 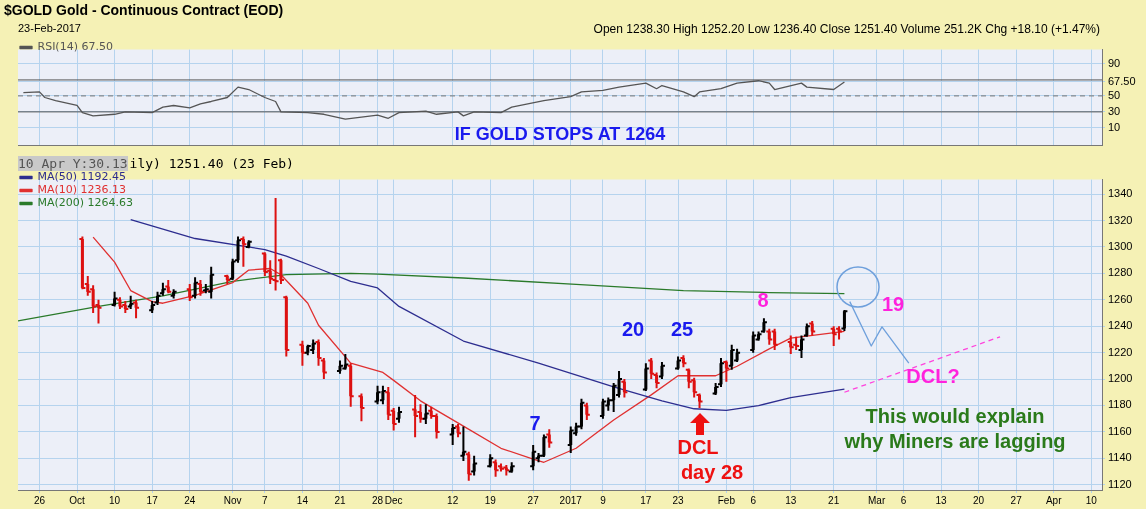 I want to click on x-tick-label: 19, so click(x=490, y=500).